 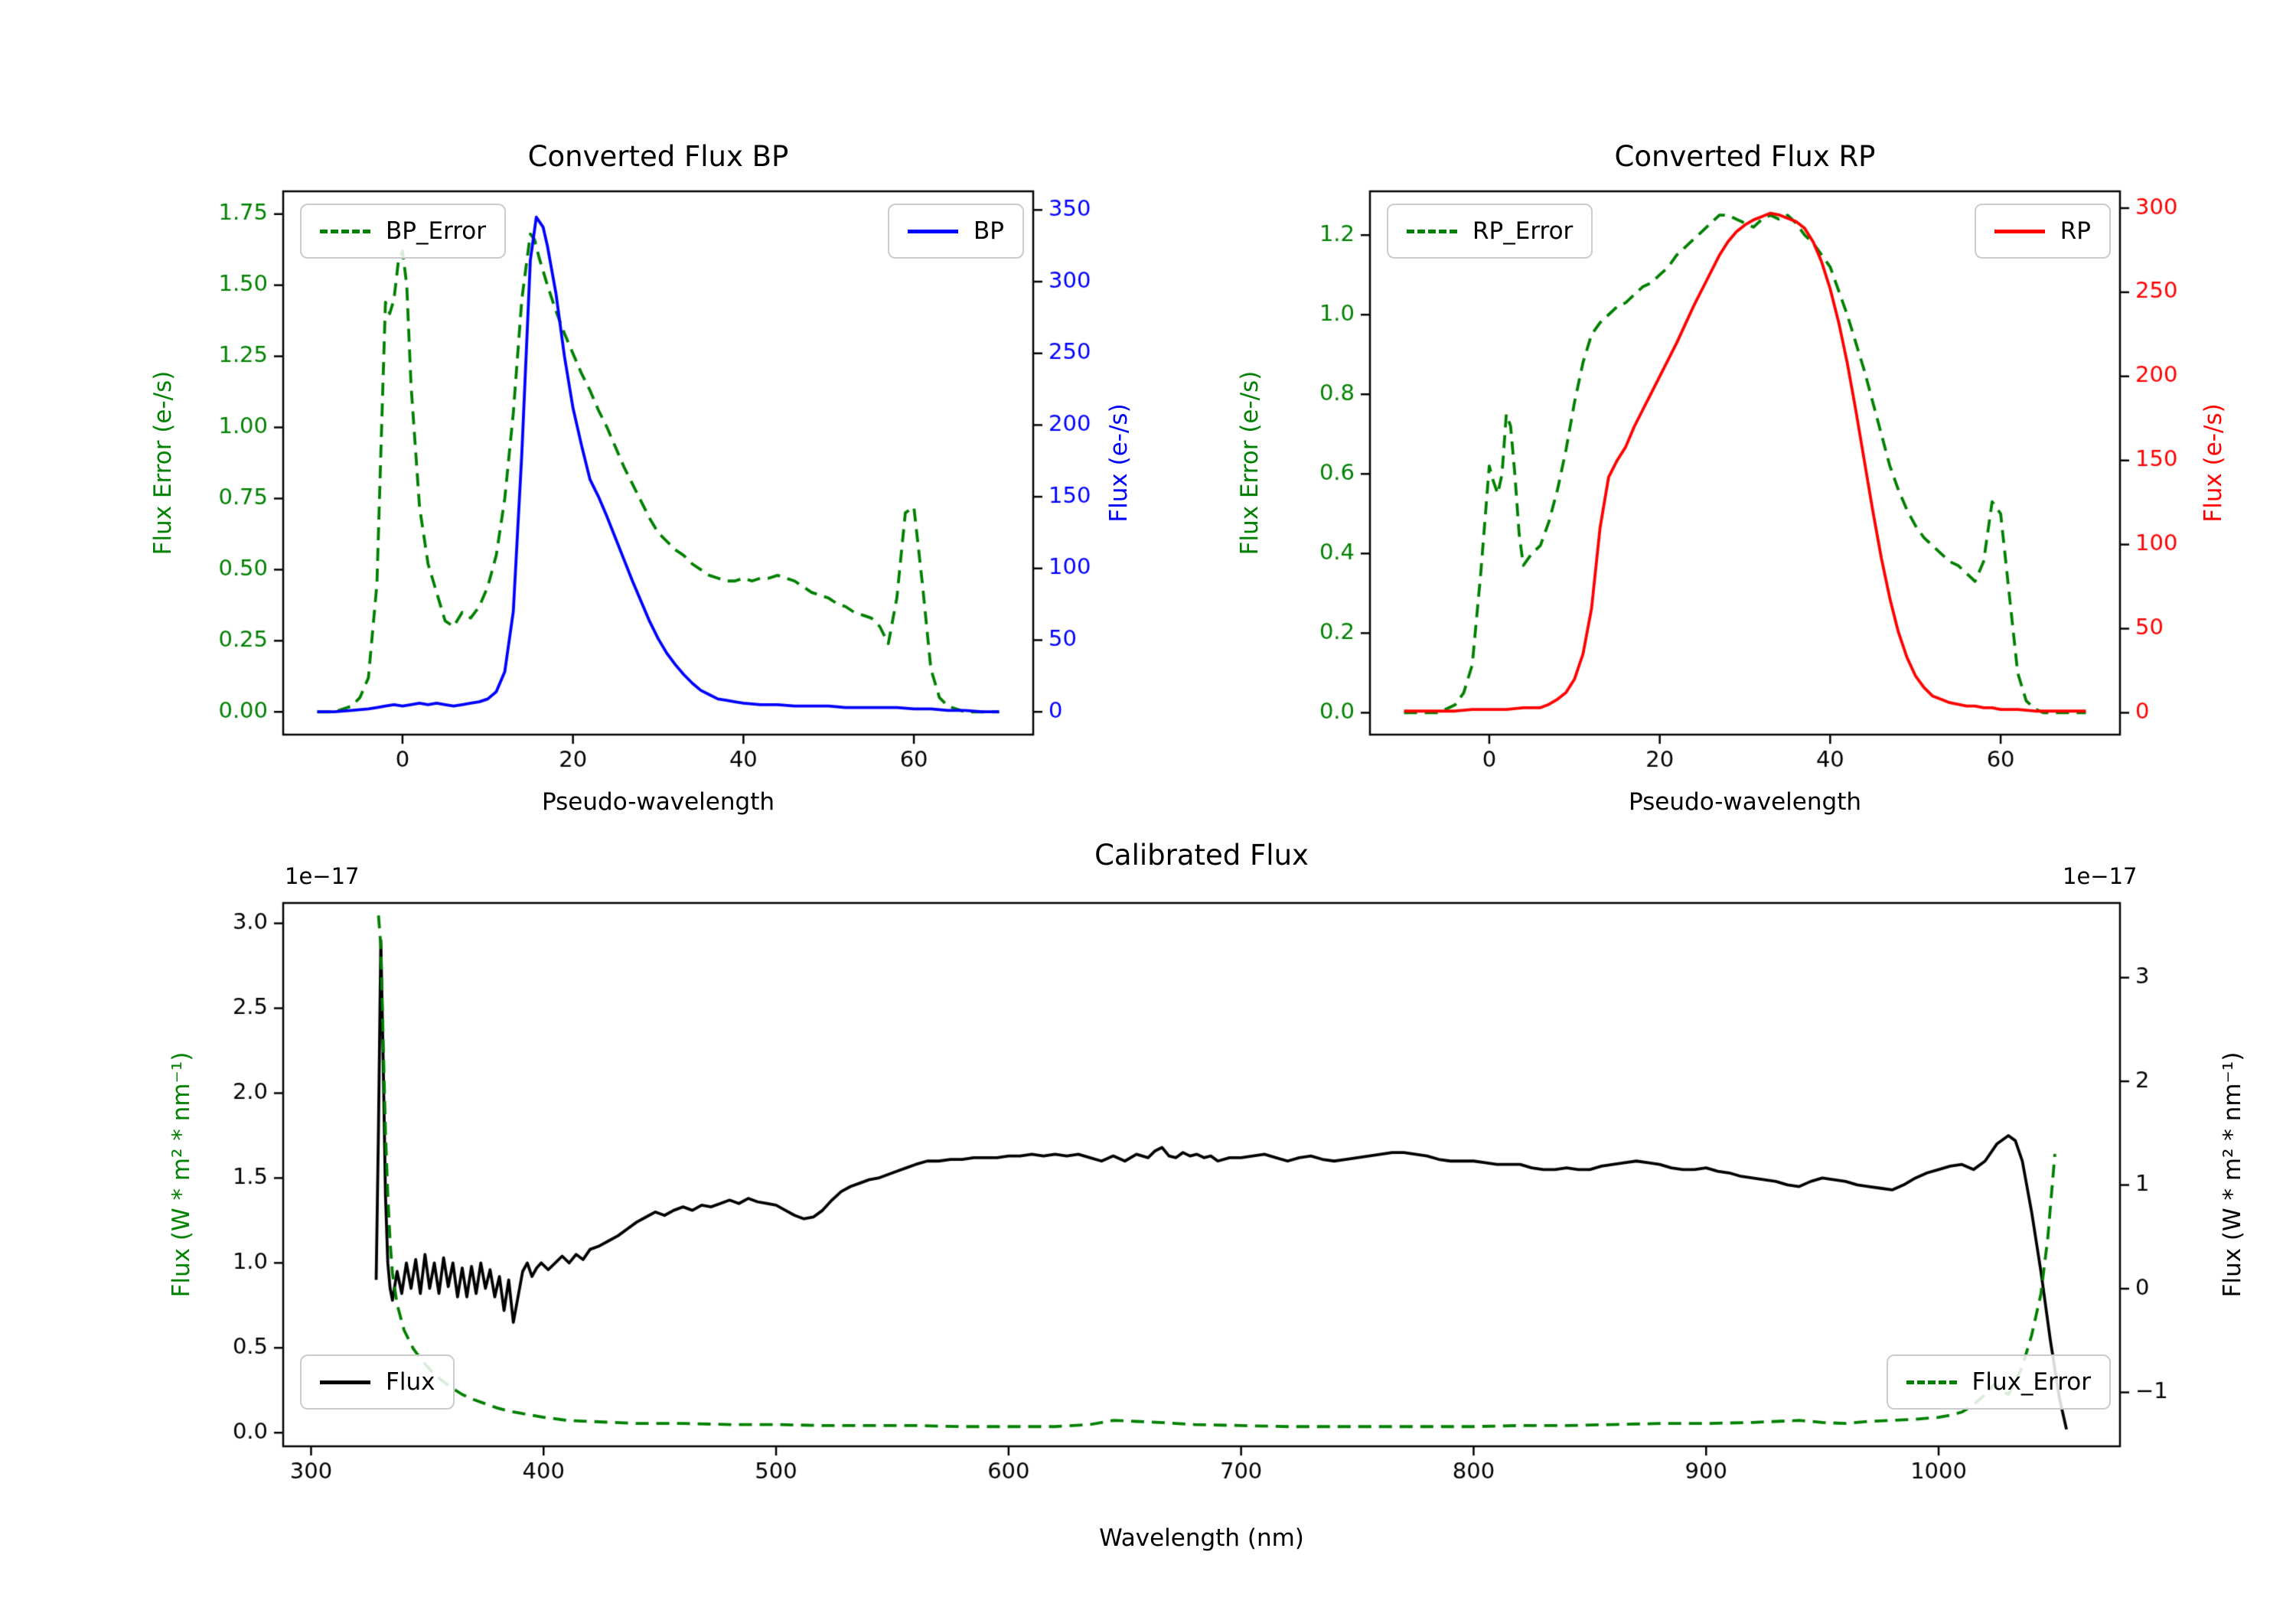 I want to click on chart-title-converted-flux-bp: Converted Flux BP, so click(x=658, y=157).